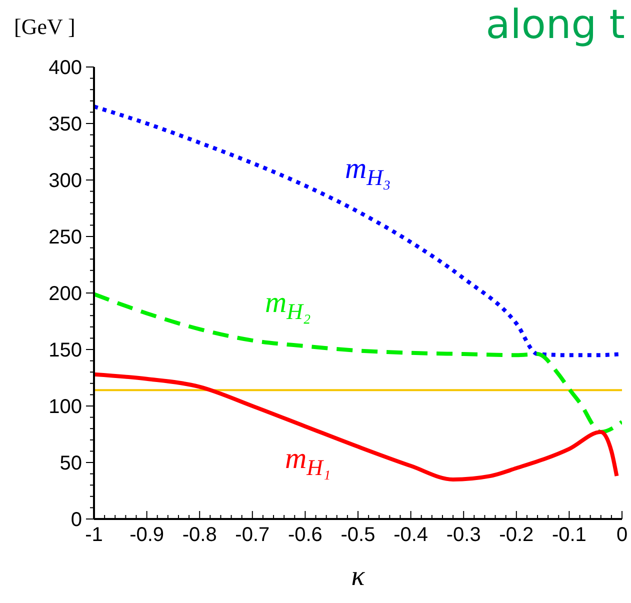  What do you see at coordinates (516, 535) in the screenshot?
I see `x-tick-label: -0.2` at bounding box center [516, 535].